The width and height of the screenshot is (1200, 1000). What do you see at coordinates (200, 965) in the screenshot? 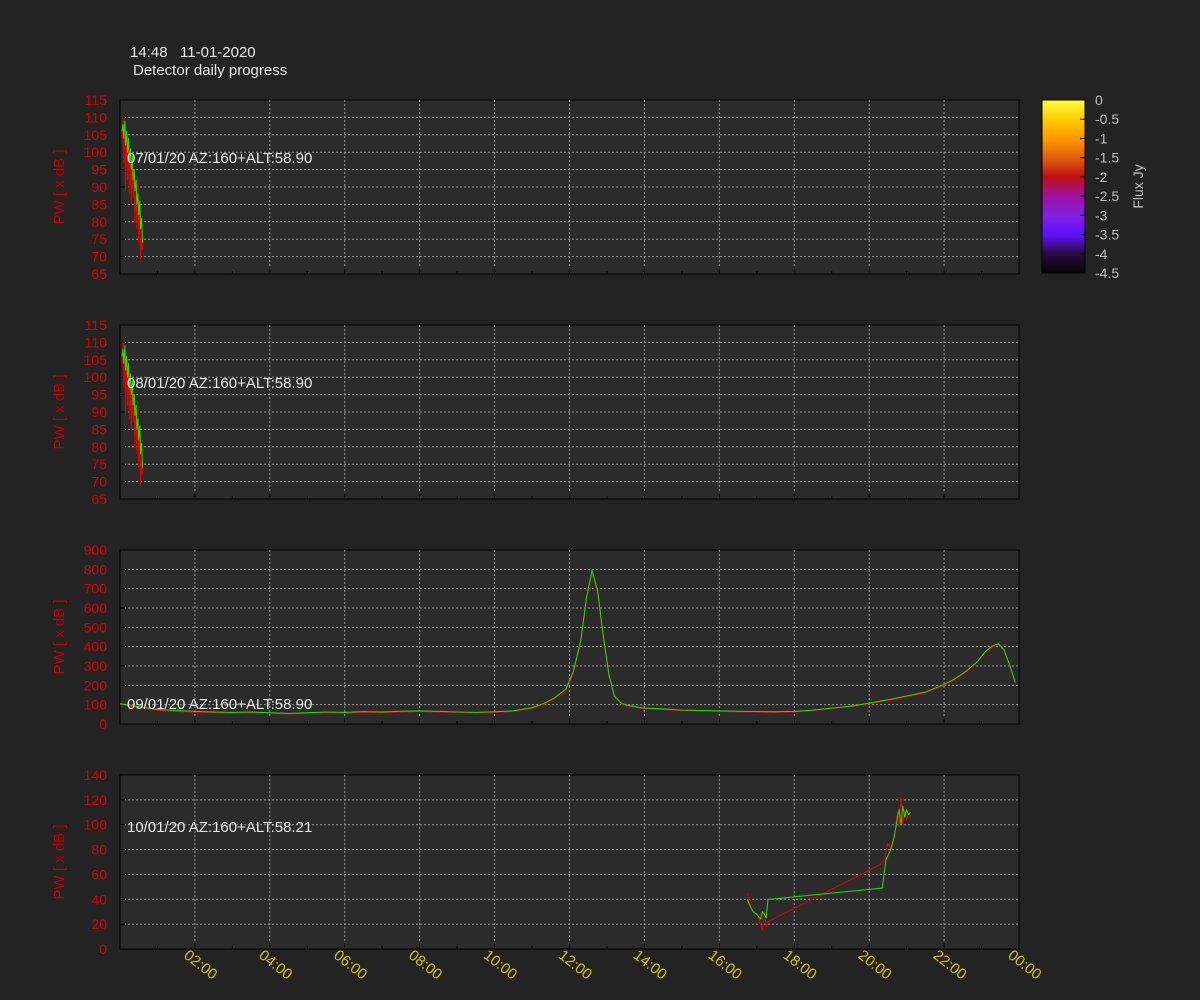
I see `x-tick-label: 02:00` at bounding box center [200, 965].